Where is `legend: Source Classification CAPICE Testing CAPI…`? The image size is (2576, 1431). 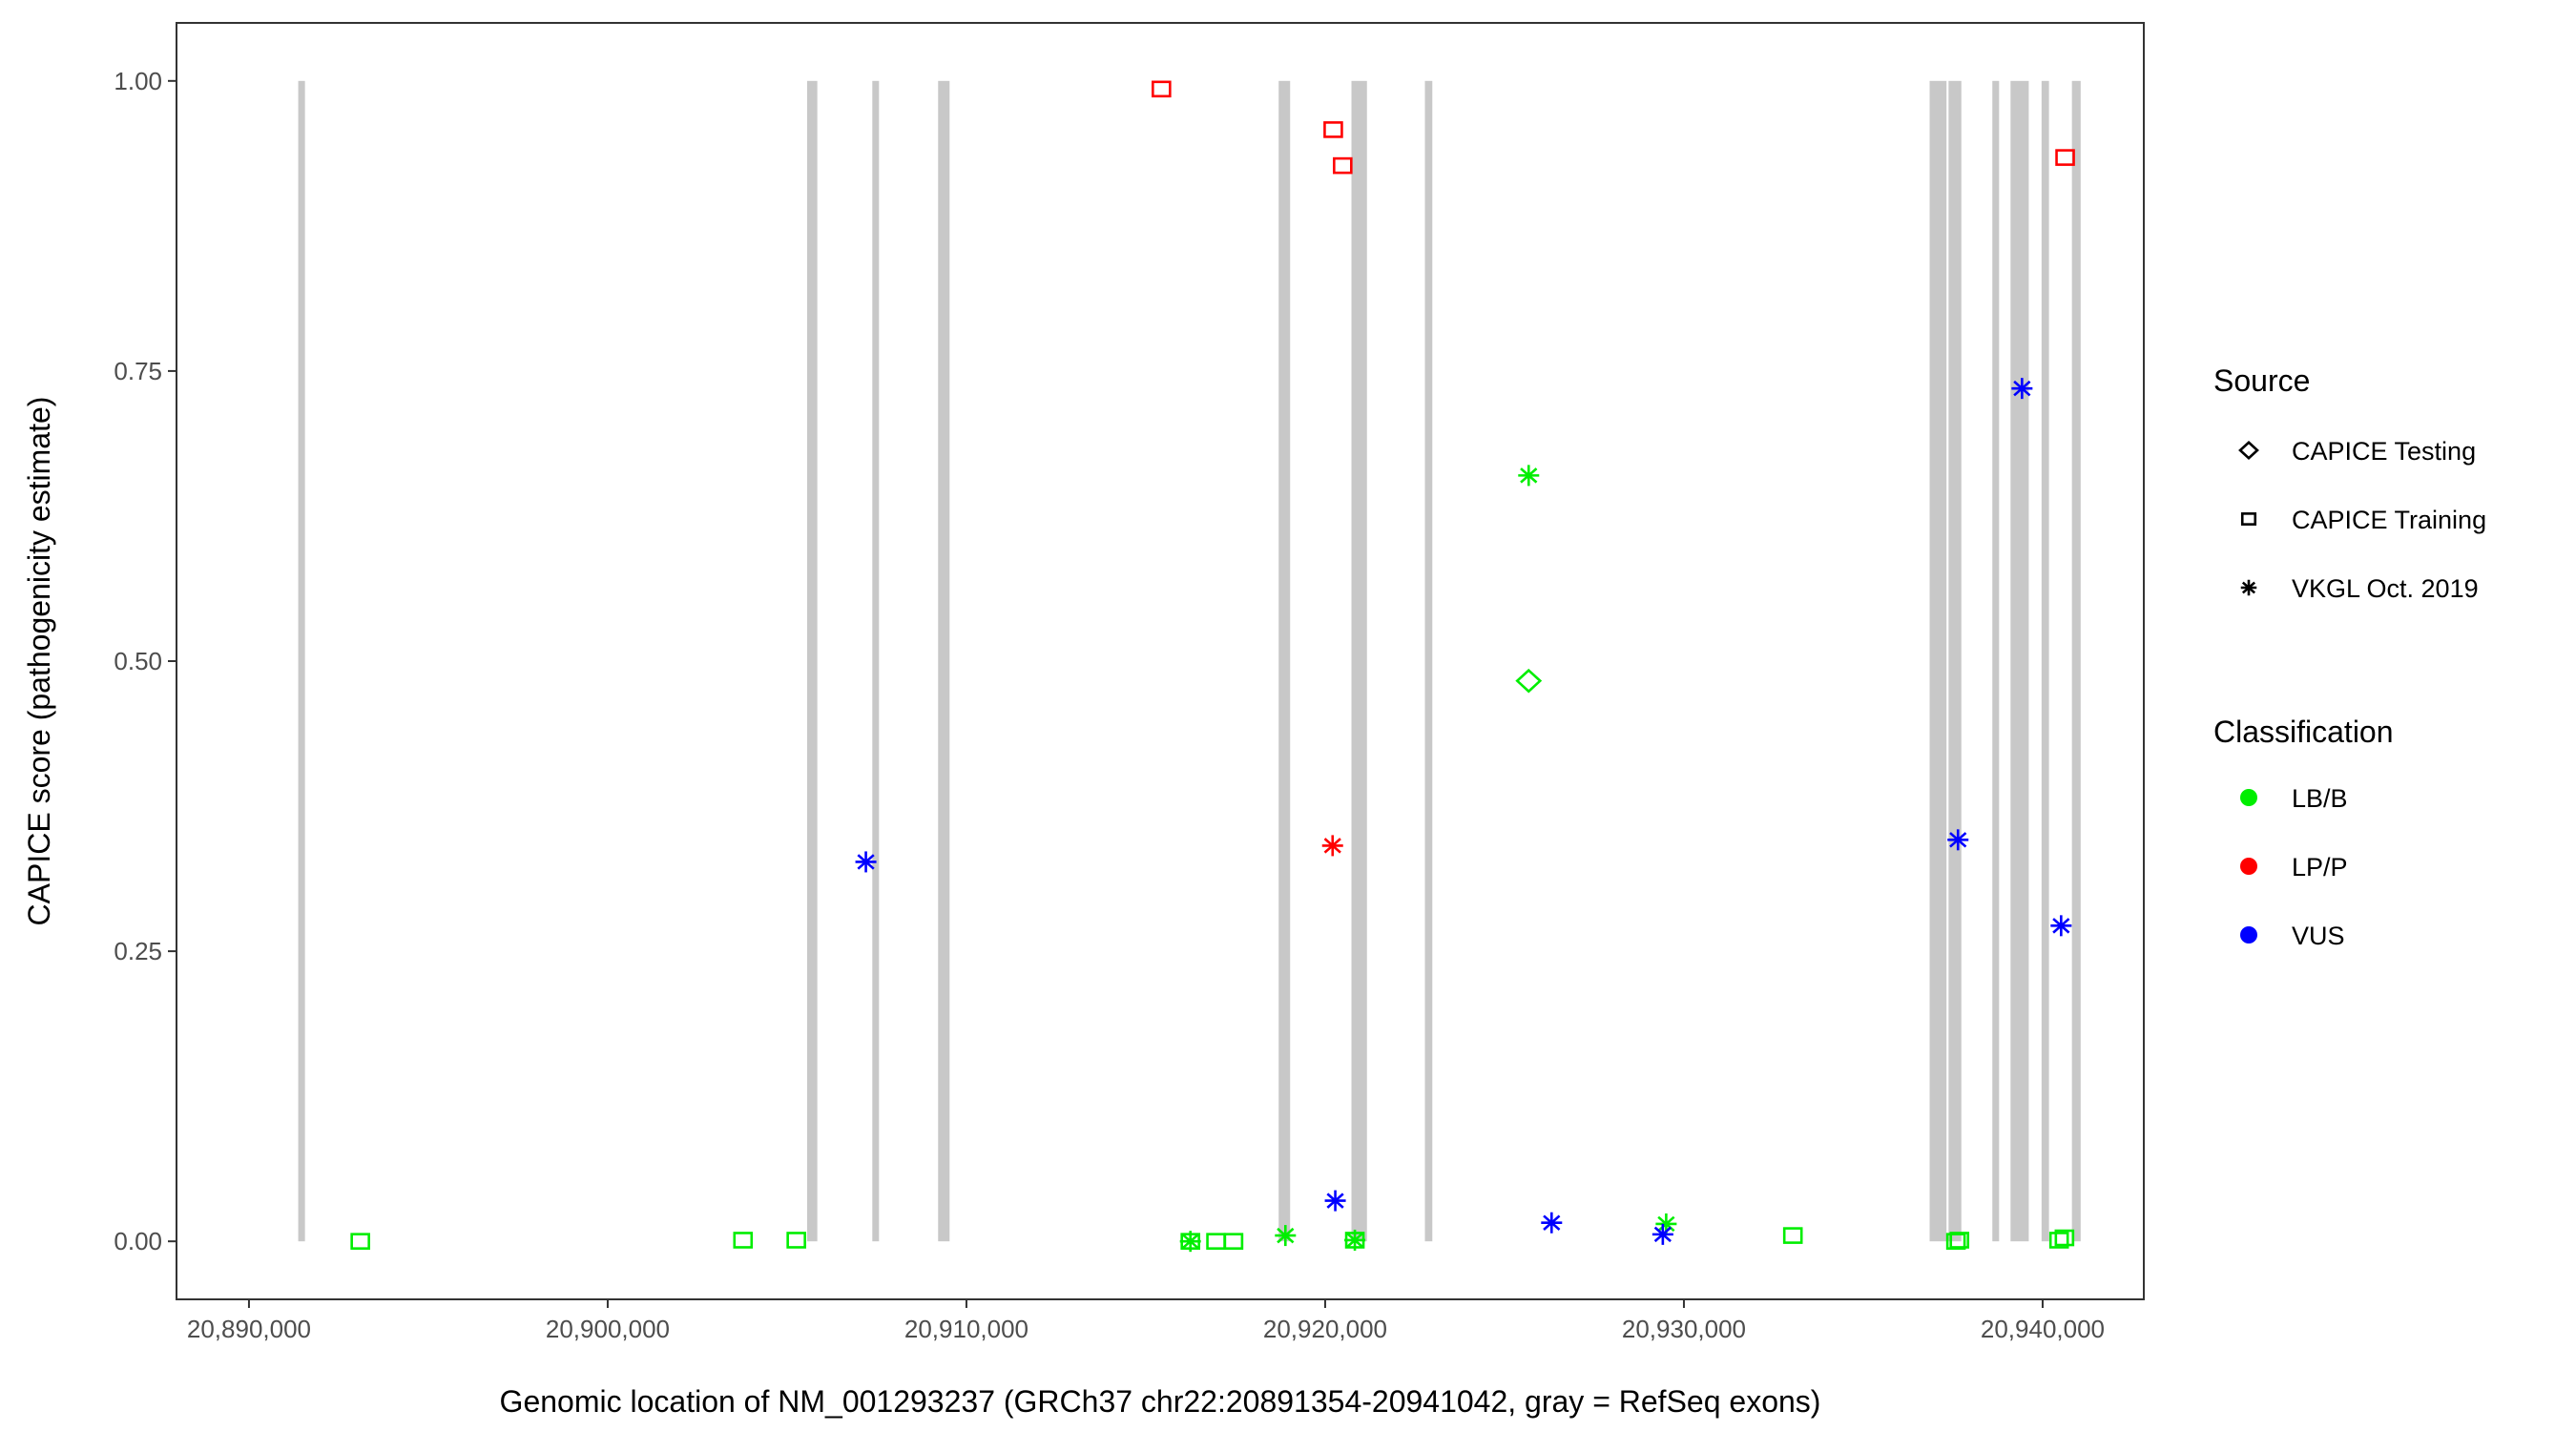 legend: Source Classification CAPICE Testing CAPI… is located at coordinates (2349, 656).